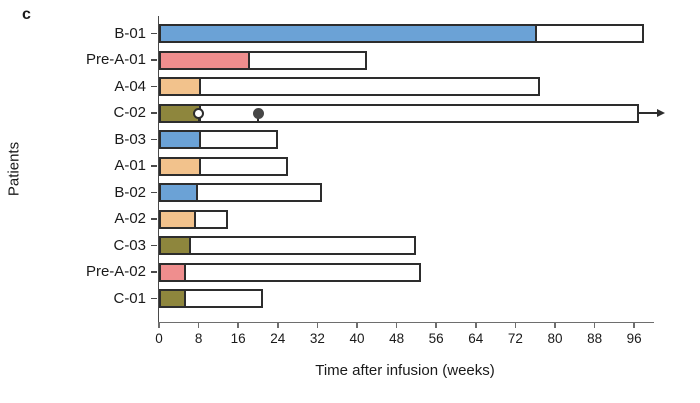 Image resolution: width=700 pixels, height=403 pixels. What do you see at coordinates (159, 338) in the screenshot?
I see `x-tick-label: 0` at bounding box center [159, 338].